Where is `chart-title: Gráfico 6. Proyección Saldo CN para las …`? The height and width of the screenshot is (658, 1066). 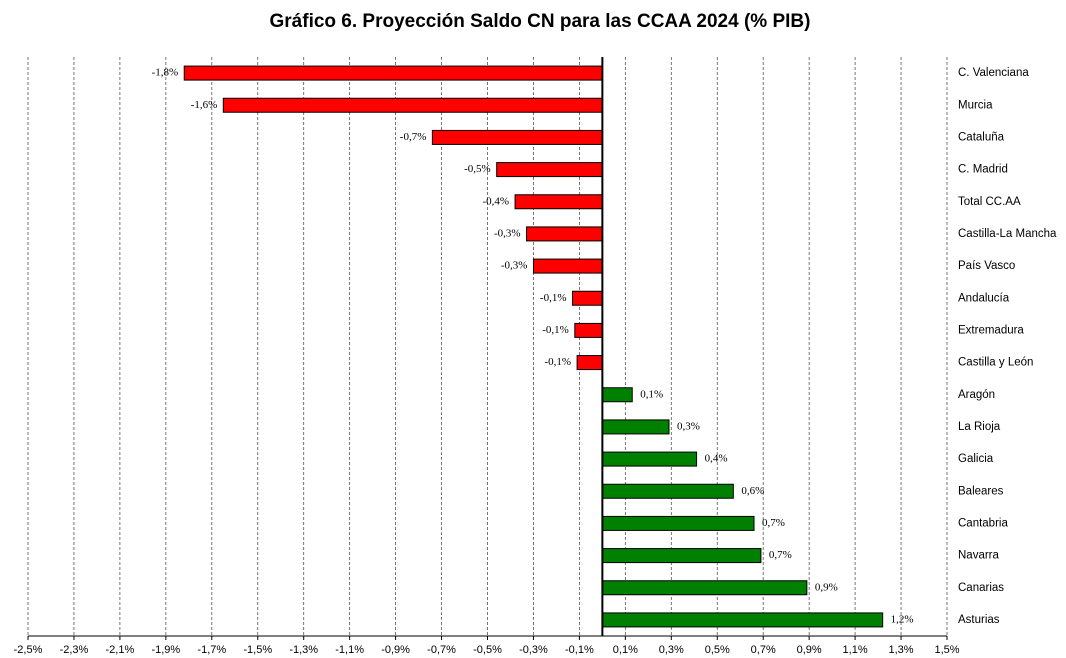
chart-title: Gráfico 6. Proyección Saldo CN para las … is located at coordinates (540, 21).